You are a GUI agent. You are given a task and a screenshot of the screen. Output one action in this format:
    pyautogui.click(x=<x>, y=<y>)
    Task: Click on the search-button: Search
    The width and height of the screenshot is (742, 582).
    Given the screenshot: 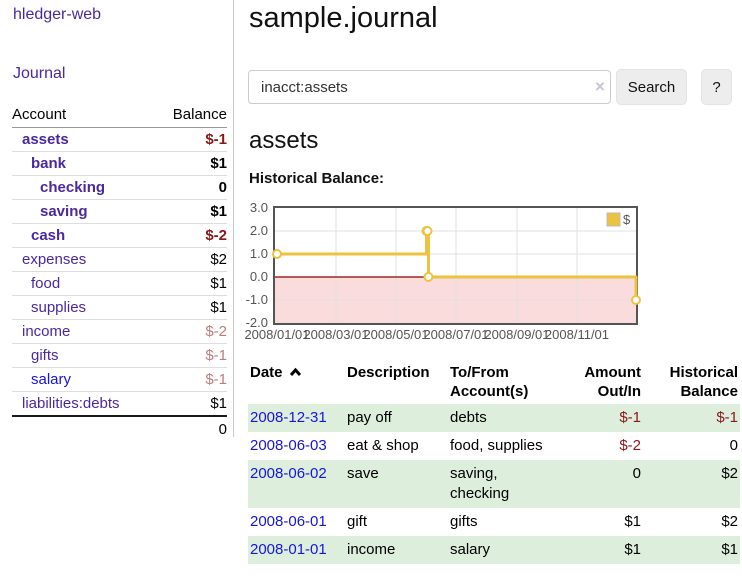 What is the action you would take?
    pyautogui.click(x=651, y=87)
    